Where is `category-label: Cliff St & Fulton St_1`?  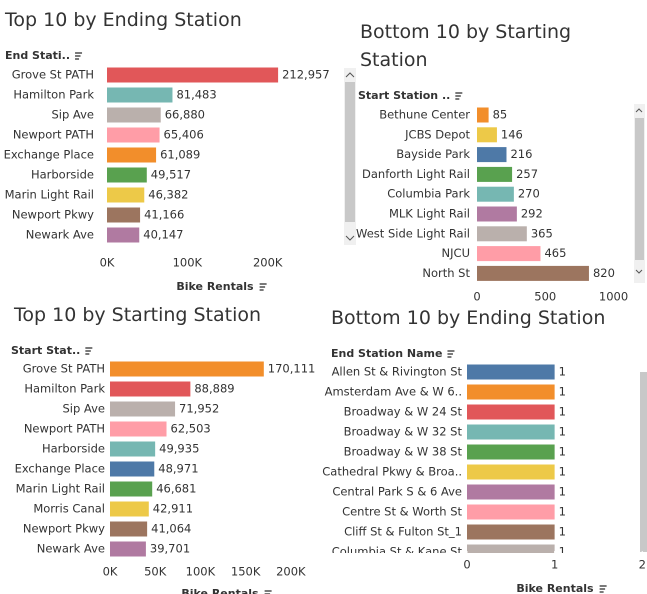 category-label: Cliff St & Fulton St_1 is located at coordinates (403, 532).